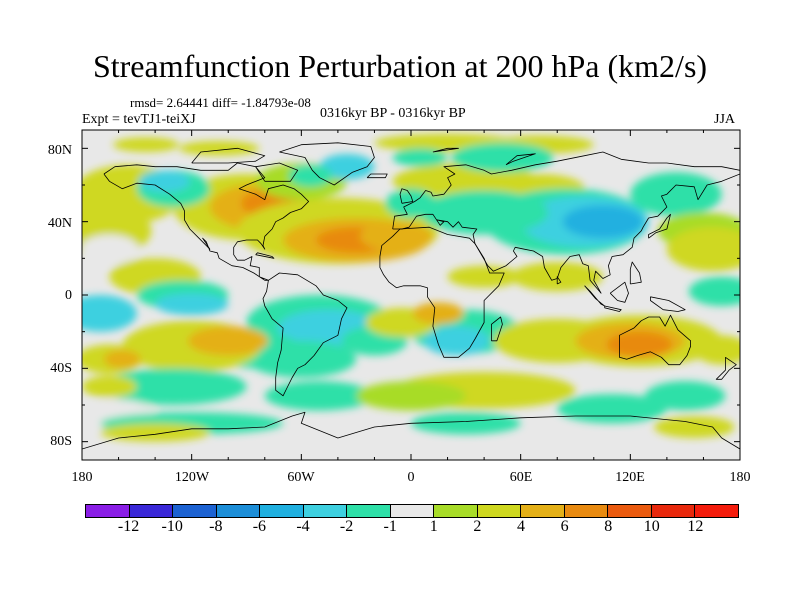  What do you see at coordinates (259, 526) in the screenshot?
I see `colorbar-label: -6` at bounding box center [259, 526].